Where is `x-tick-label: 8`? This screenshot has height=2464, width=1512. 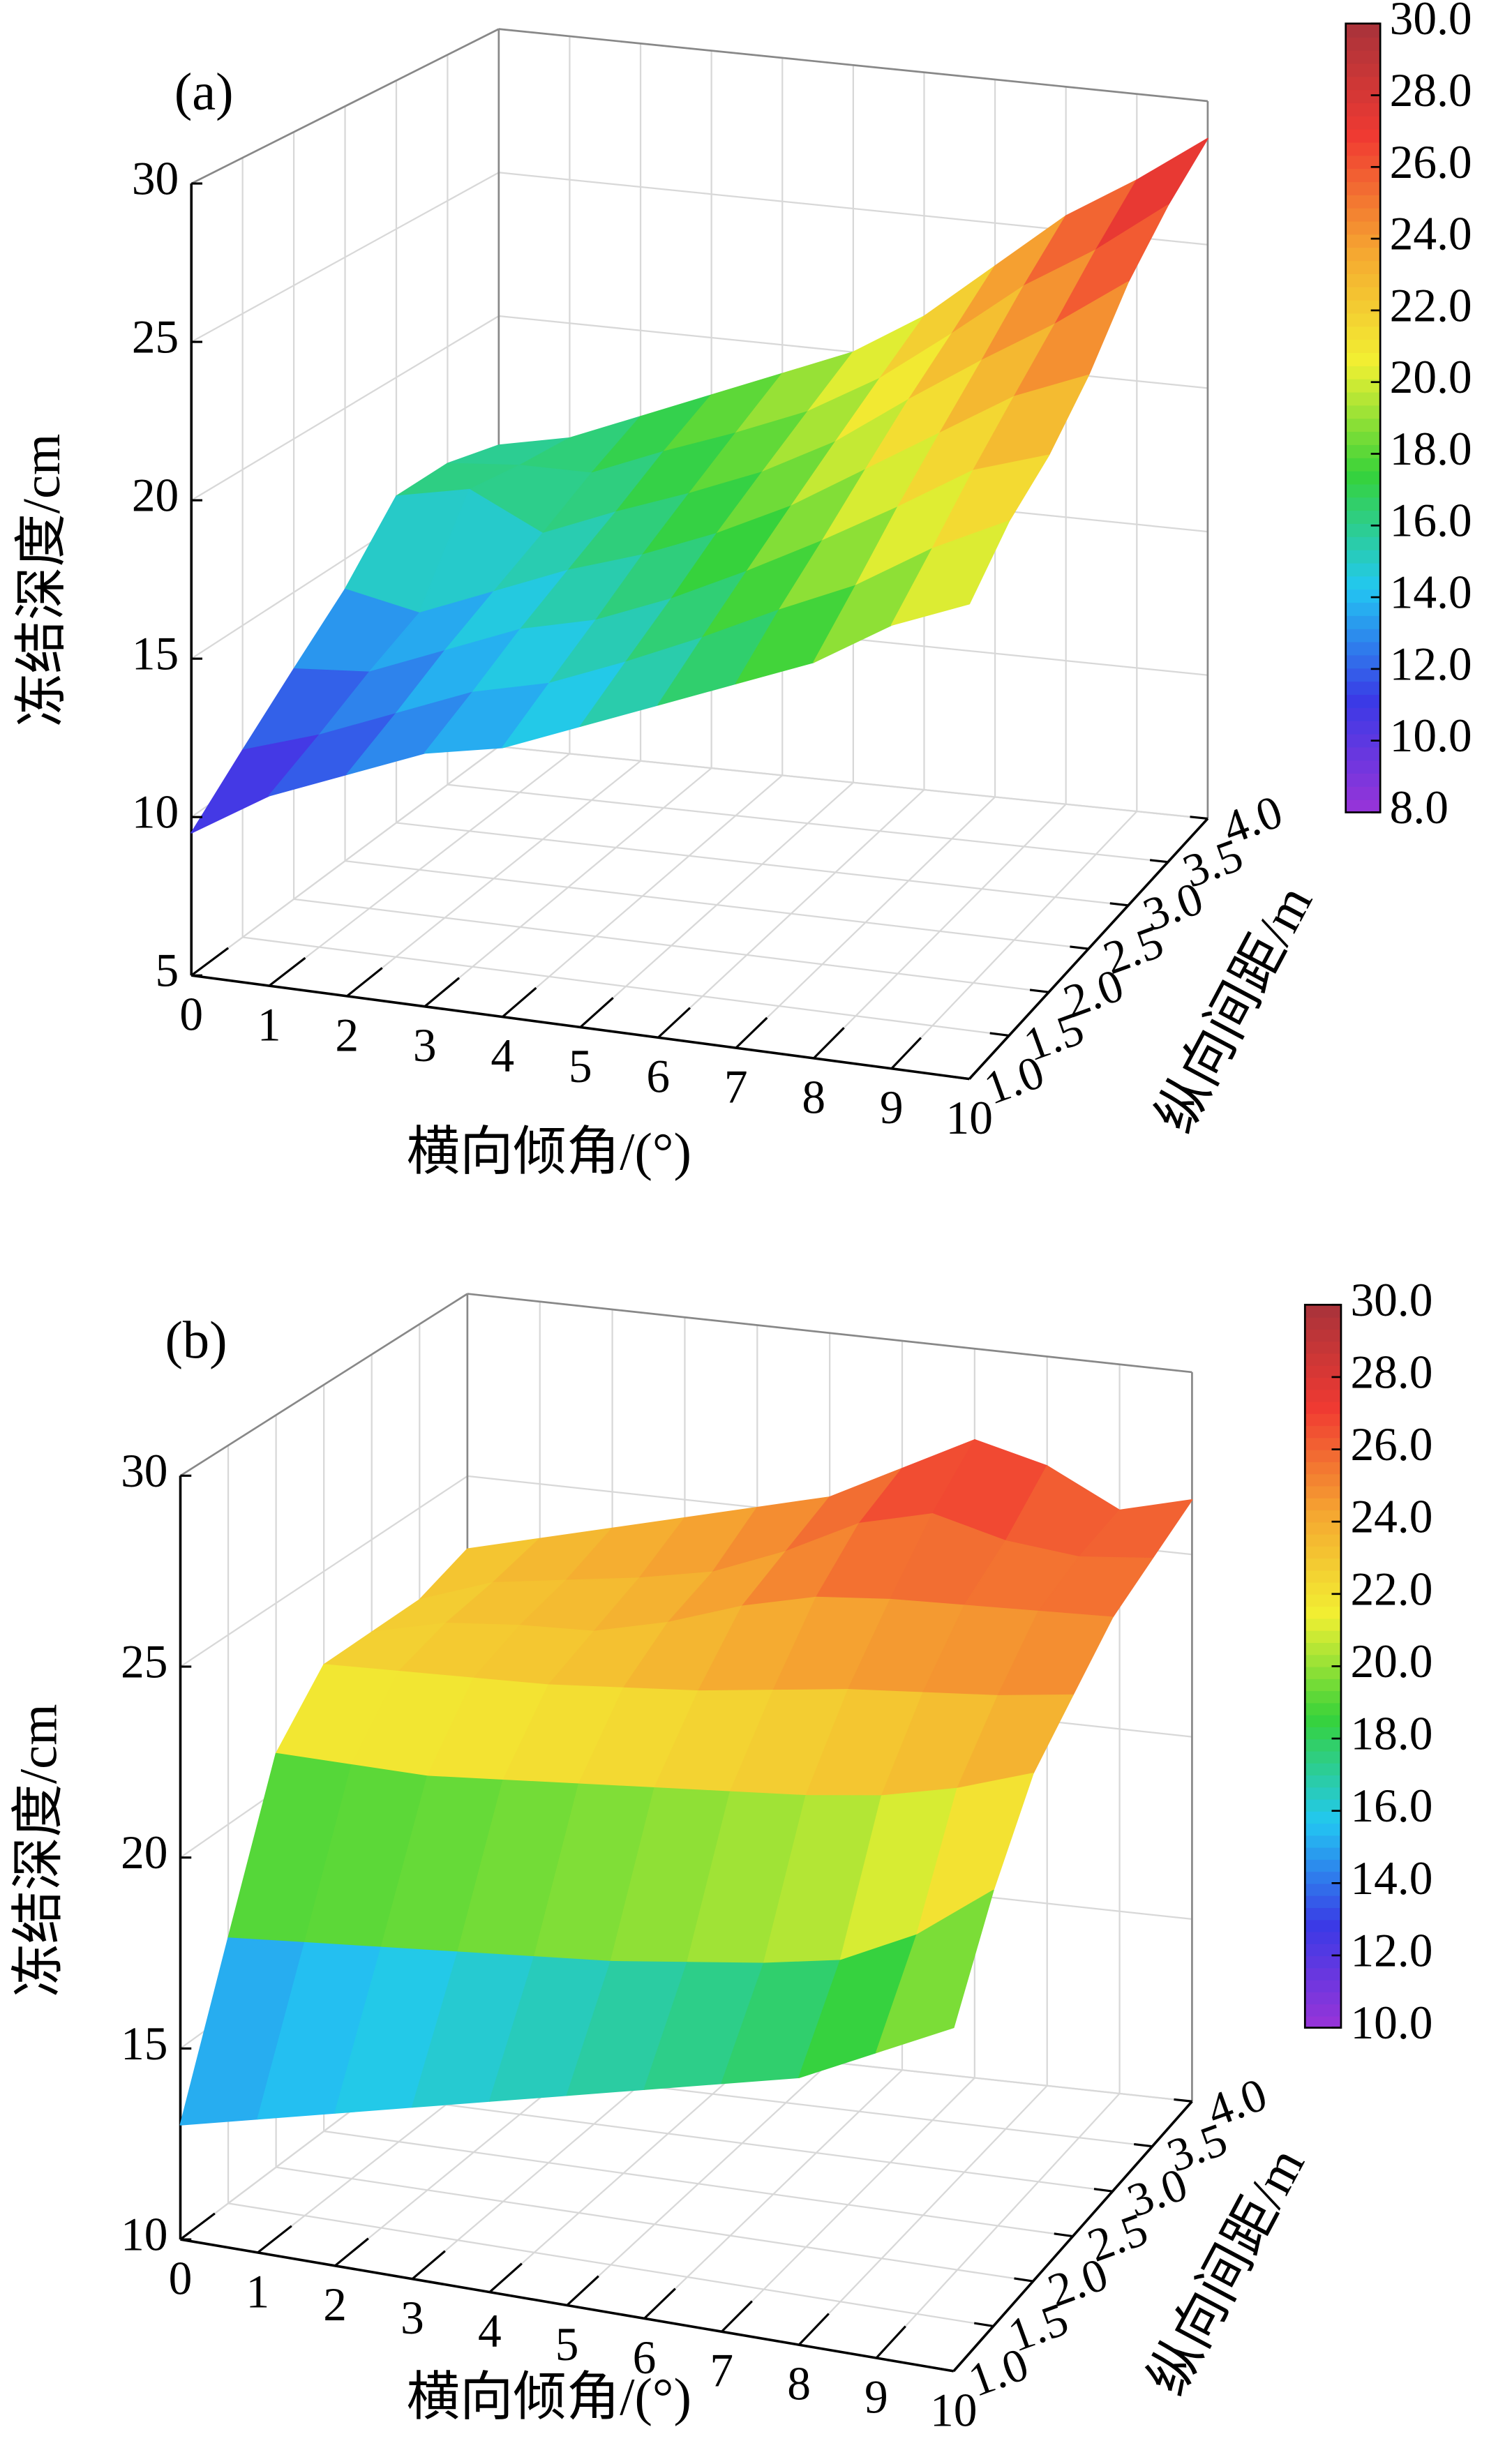 x-tick-label: 8 is located at coordinates (813, 1097).